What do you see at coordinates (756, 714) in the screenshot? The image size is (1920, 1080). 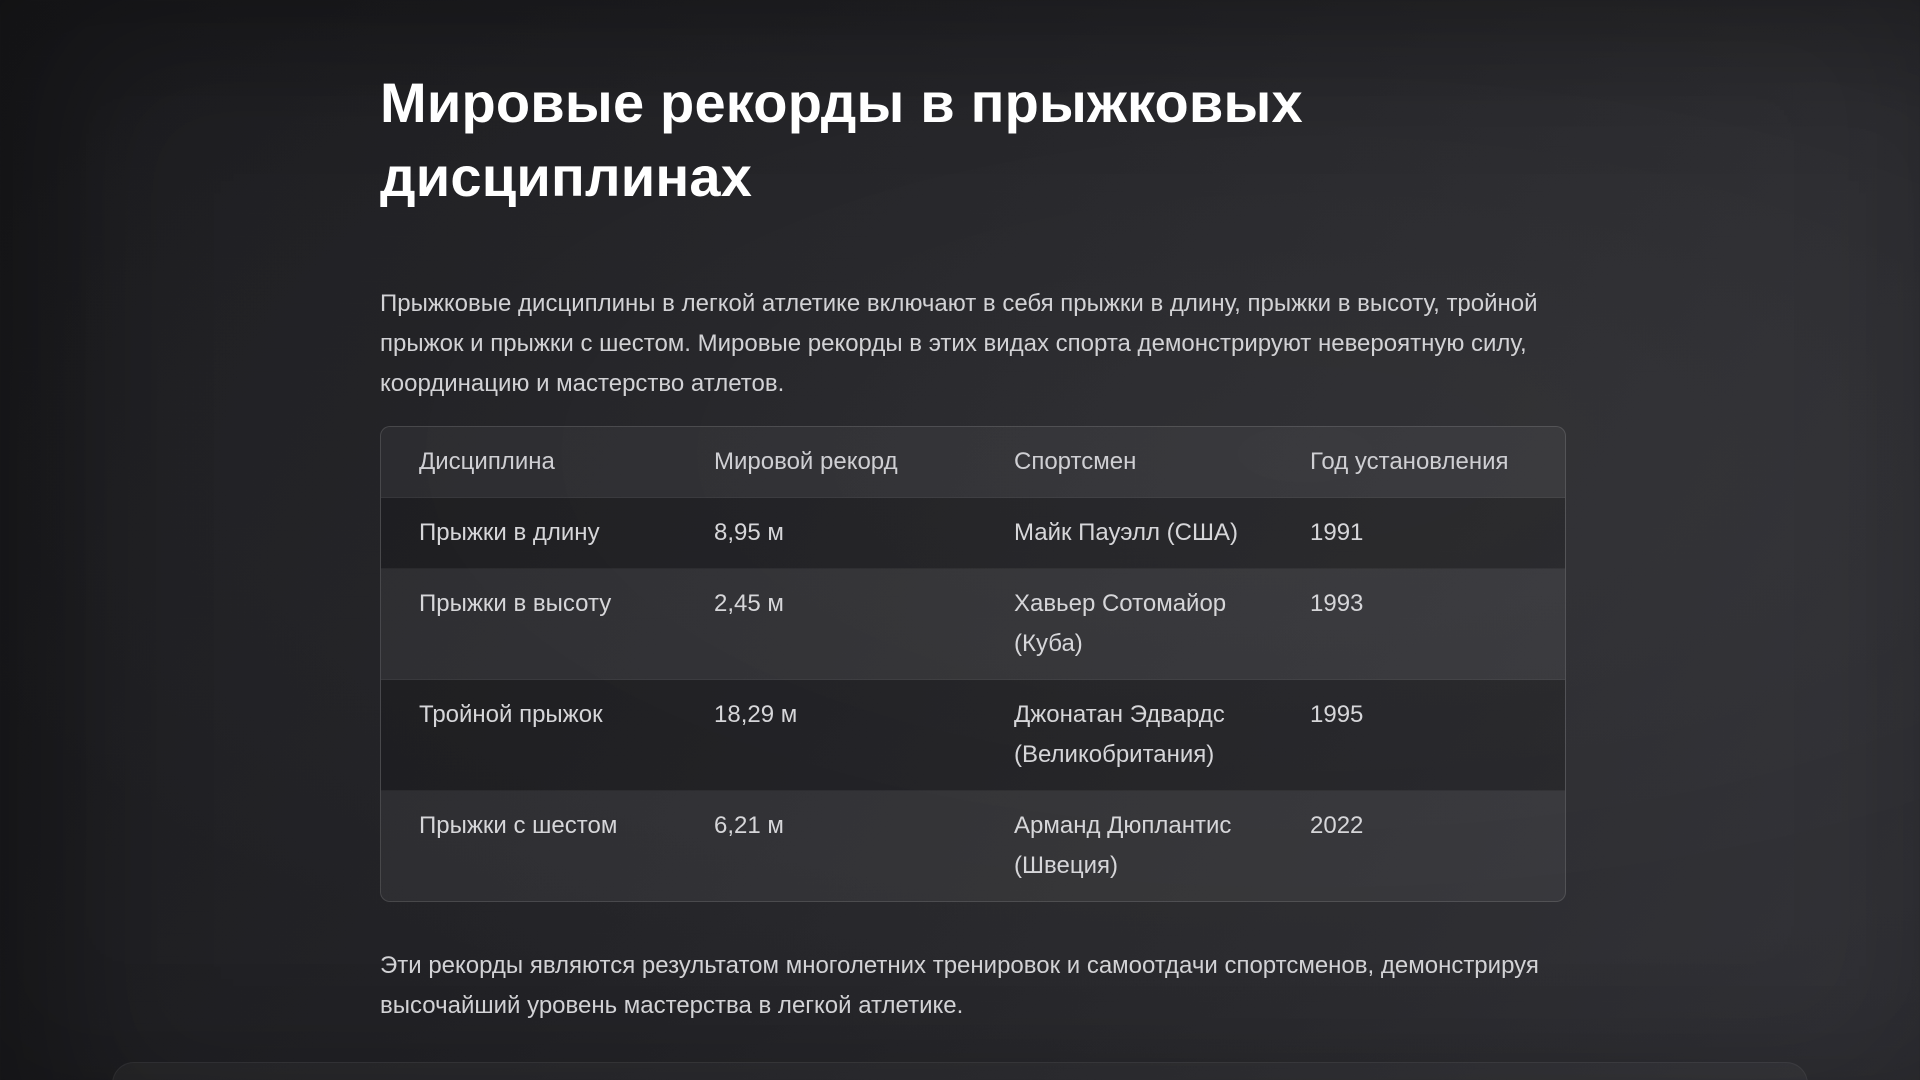 I see `cell-record: 18,29 м` at bounding box center [756, 714].